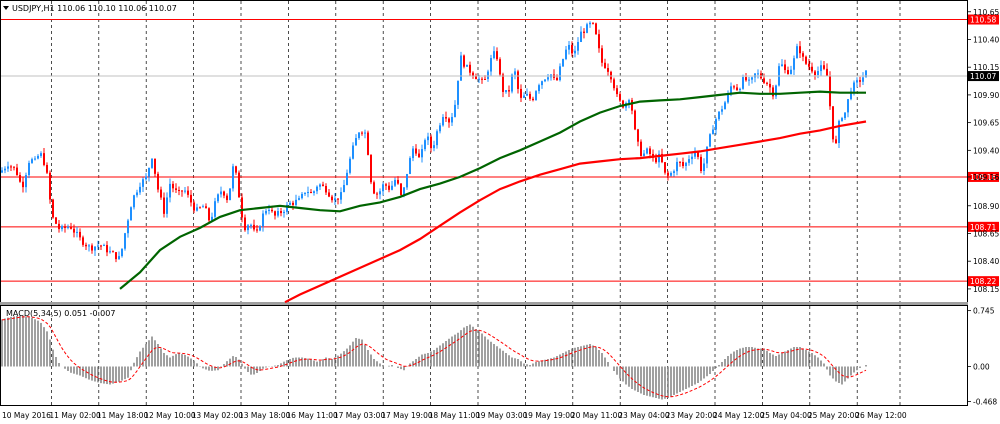 Image resolution: width=1000 pixels, height=424 pixels. Describe the element at coordinates (986, 12) in the screenshot. I see `price-tick-label: 110.65` at that location.